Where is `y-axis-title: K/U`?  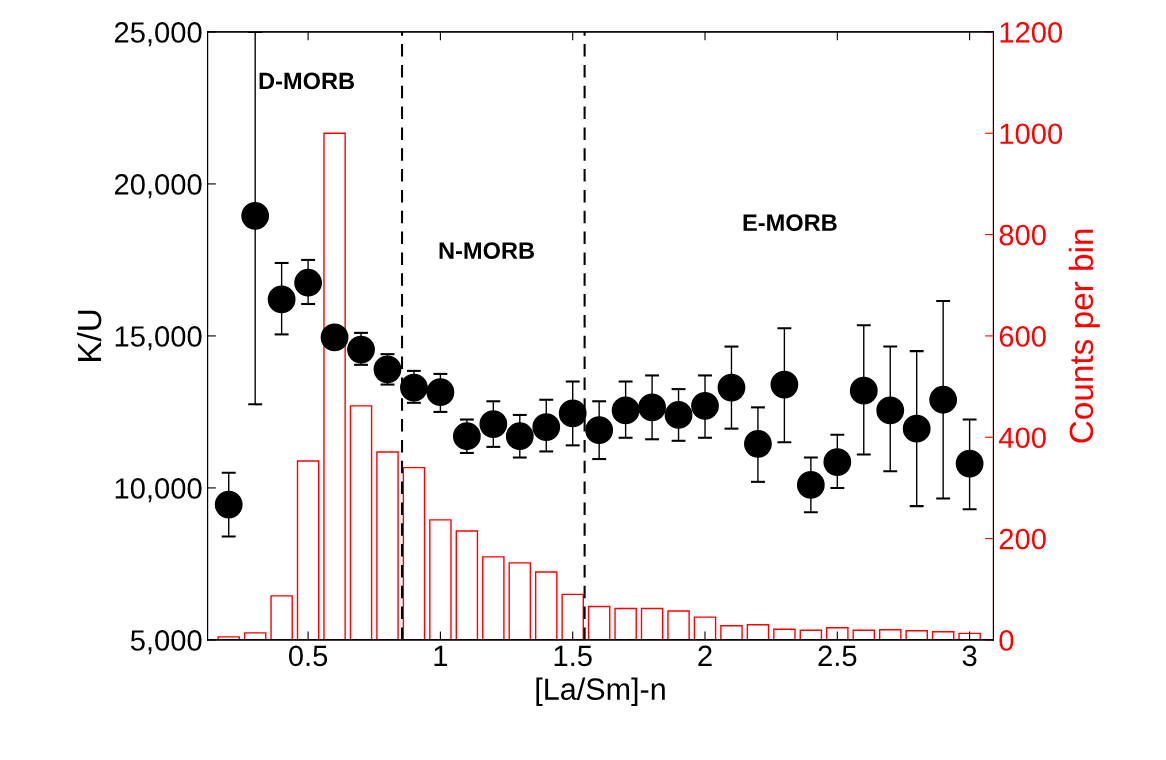
y-axis-title: K/U is located at coordinates (89, 335).